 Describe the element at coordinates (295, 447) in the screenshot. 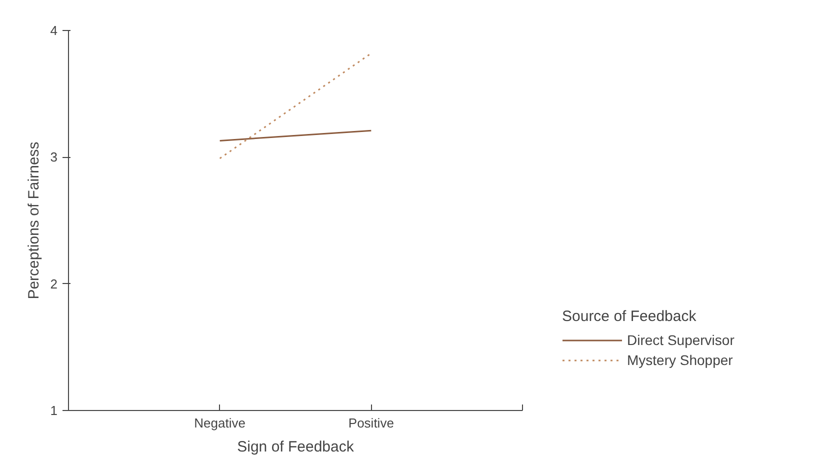

I see `x-axis-title: Sign of Feedback` at that location.